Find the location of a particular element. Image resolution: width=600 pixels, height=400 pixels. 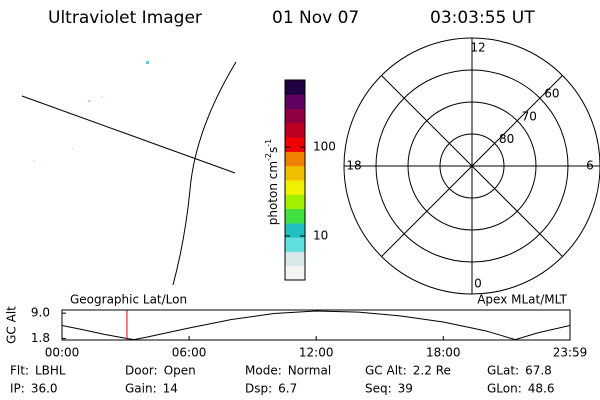

colorbar: 10 100 is located at coordinates (310, 180).